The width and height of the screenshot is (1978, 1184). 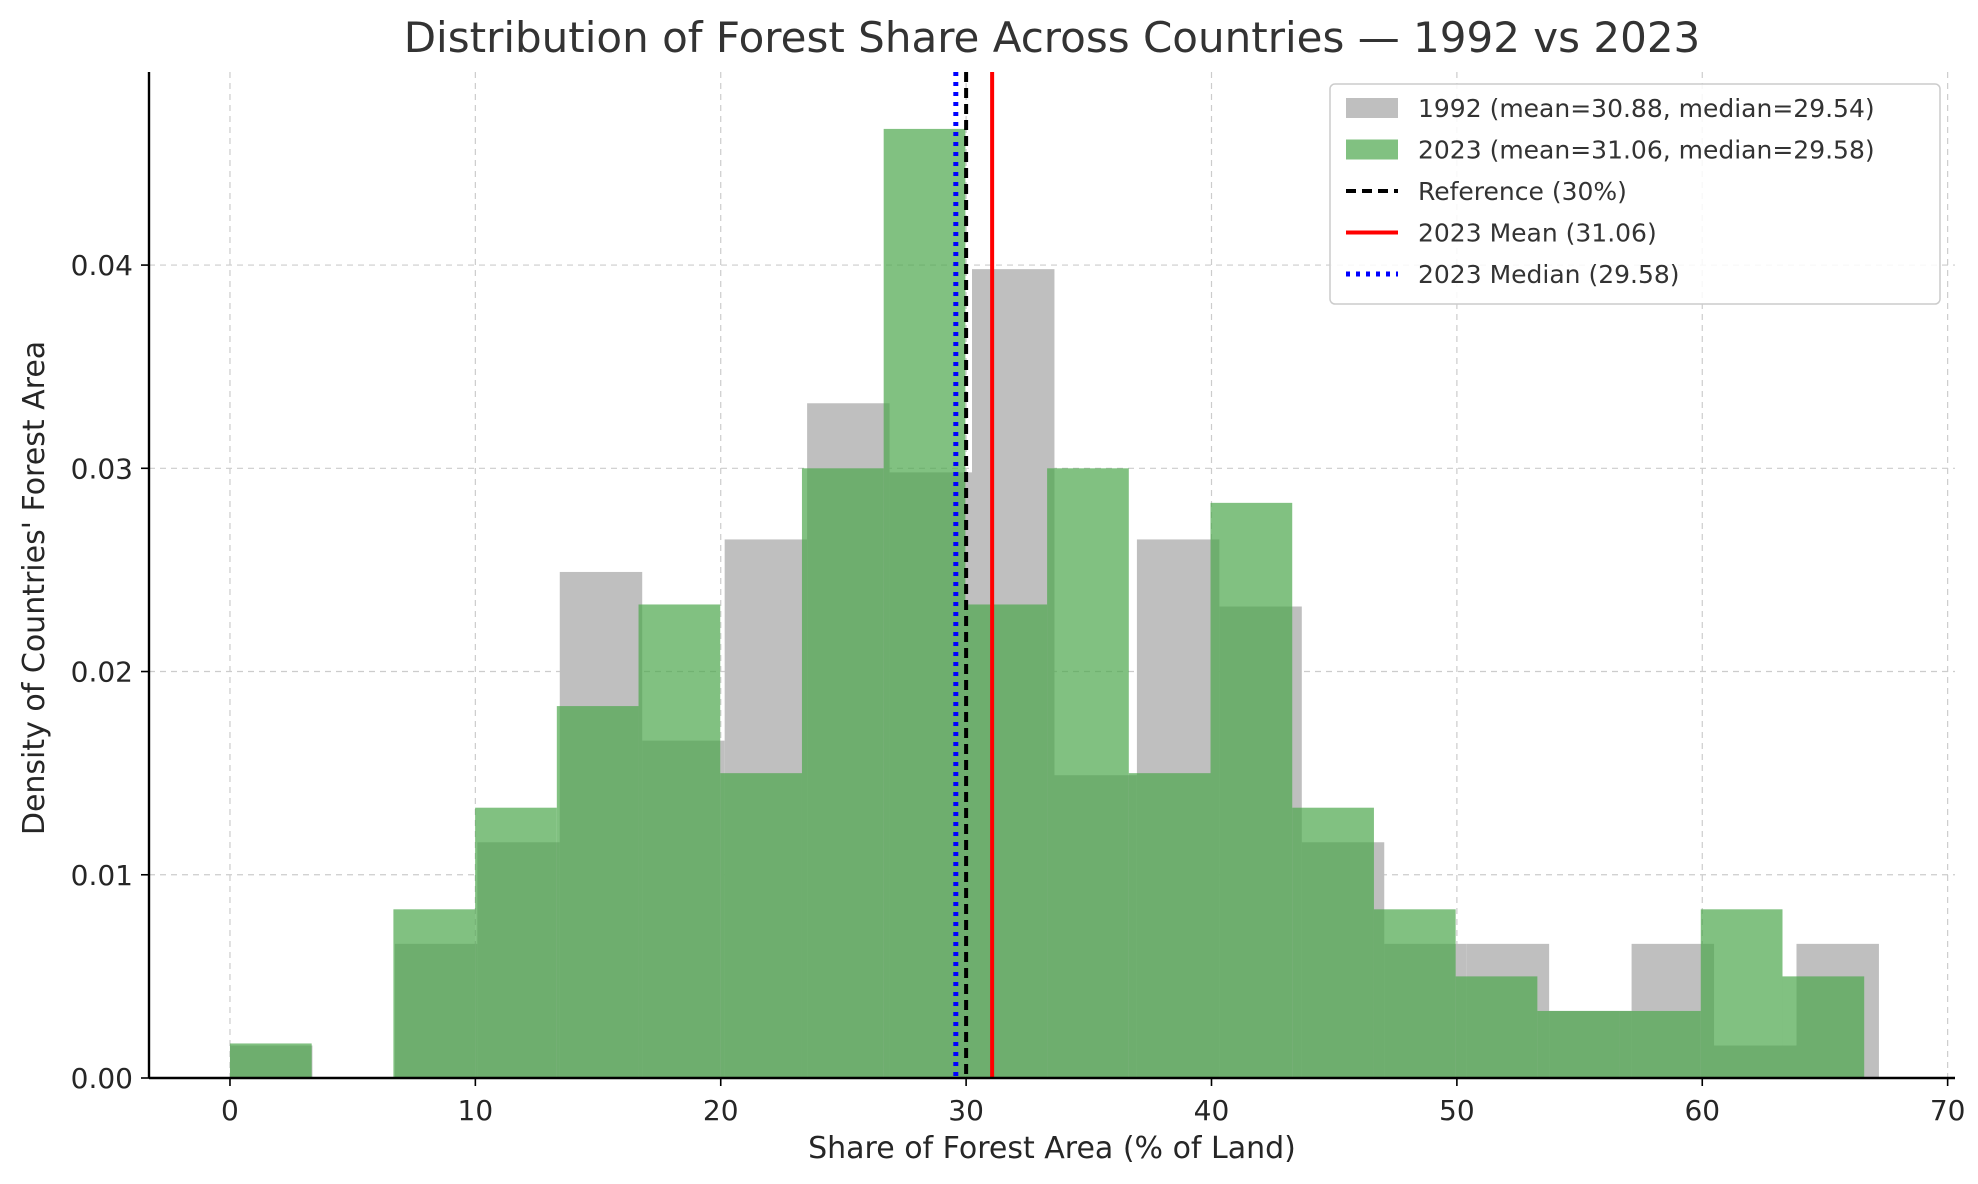 What do you see at coordinates (102, 1078) in the screenshot?
I see `y-tick-label: 0.00` at bounding box center [102, 1078].